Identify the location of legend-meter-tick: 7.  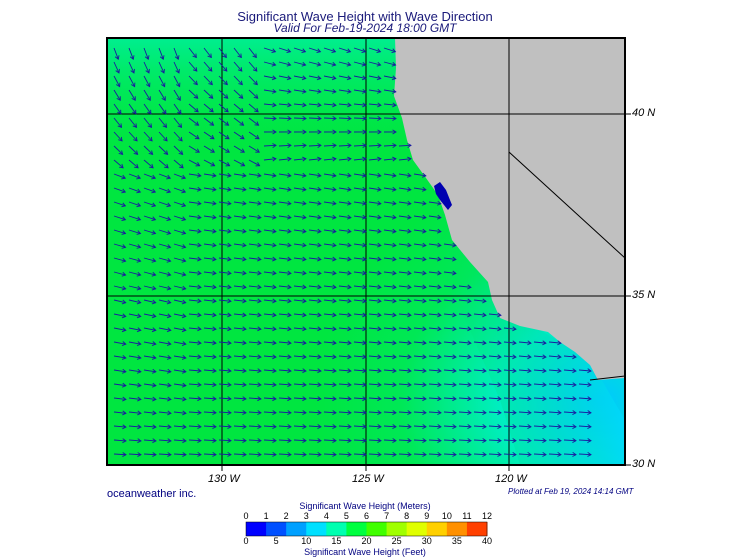
(387, 516).